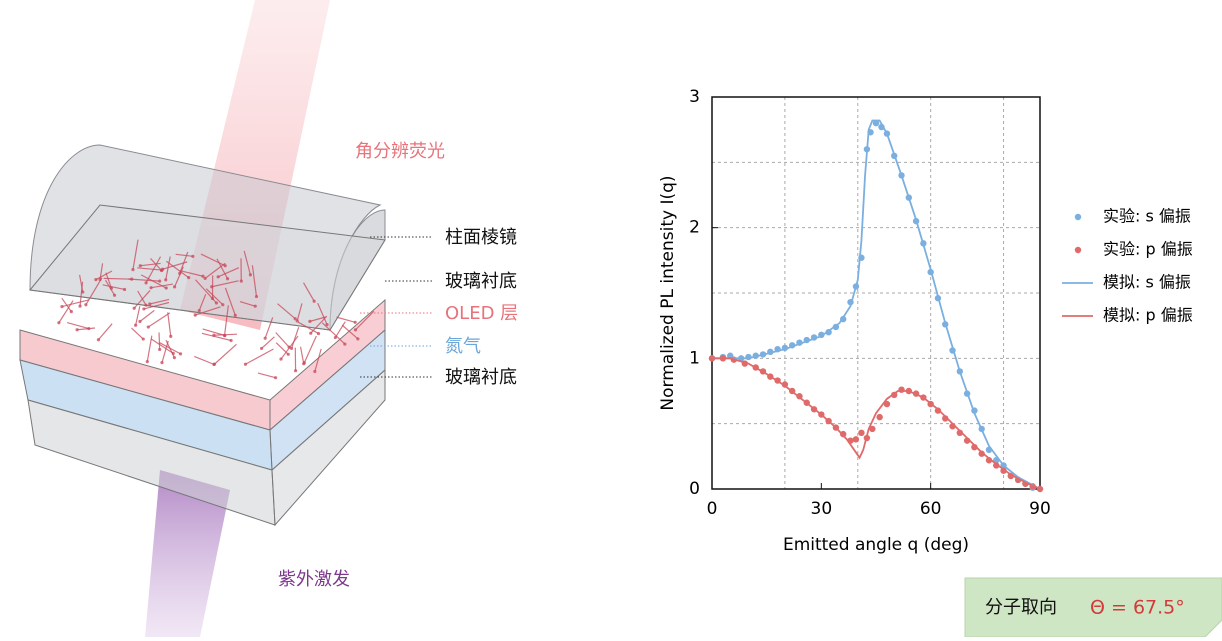 The height and width of the screenshot is (641, 1222). What do you see at coordinates (400, 151) in the screenshot?
I see `diagram-label: 角分辨荧光` at bounding box center [400, 151].